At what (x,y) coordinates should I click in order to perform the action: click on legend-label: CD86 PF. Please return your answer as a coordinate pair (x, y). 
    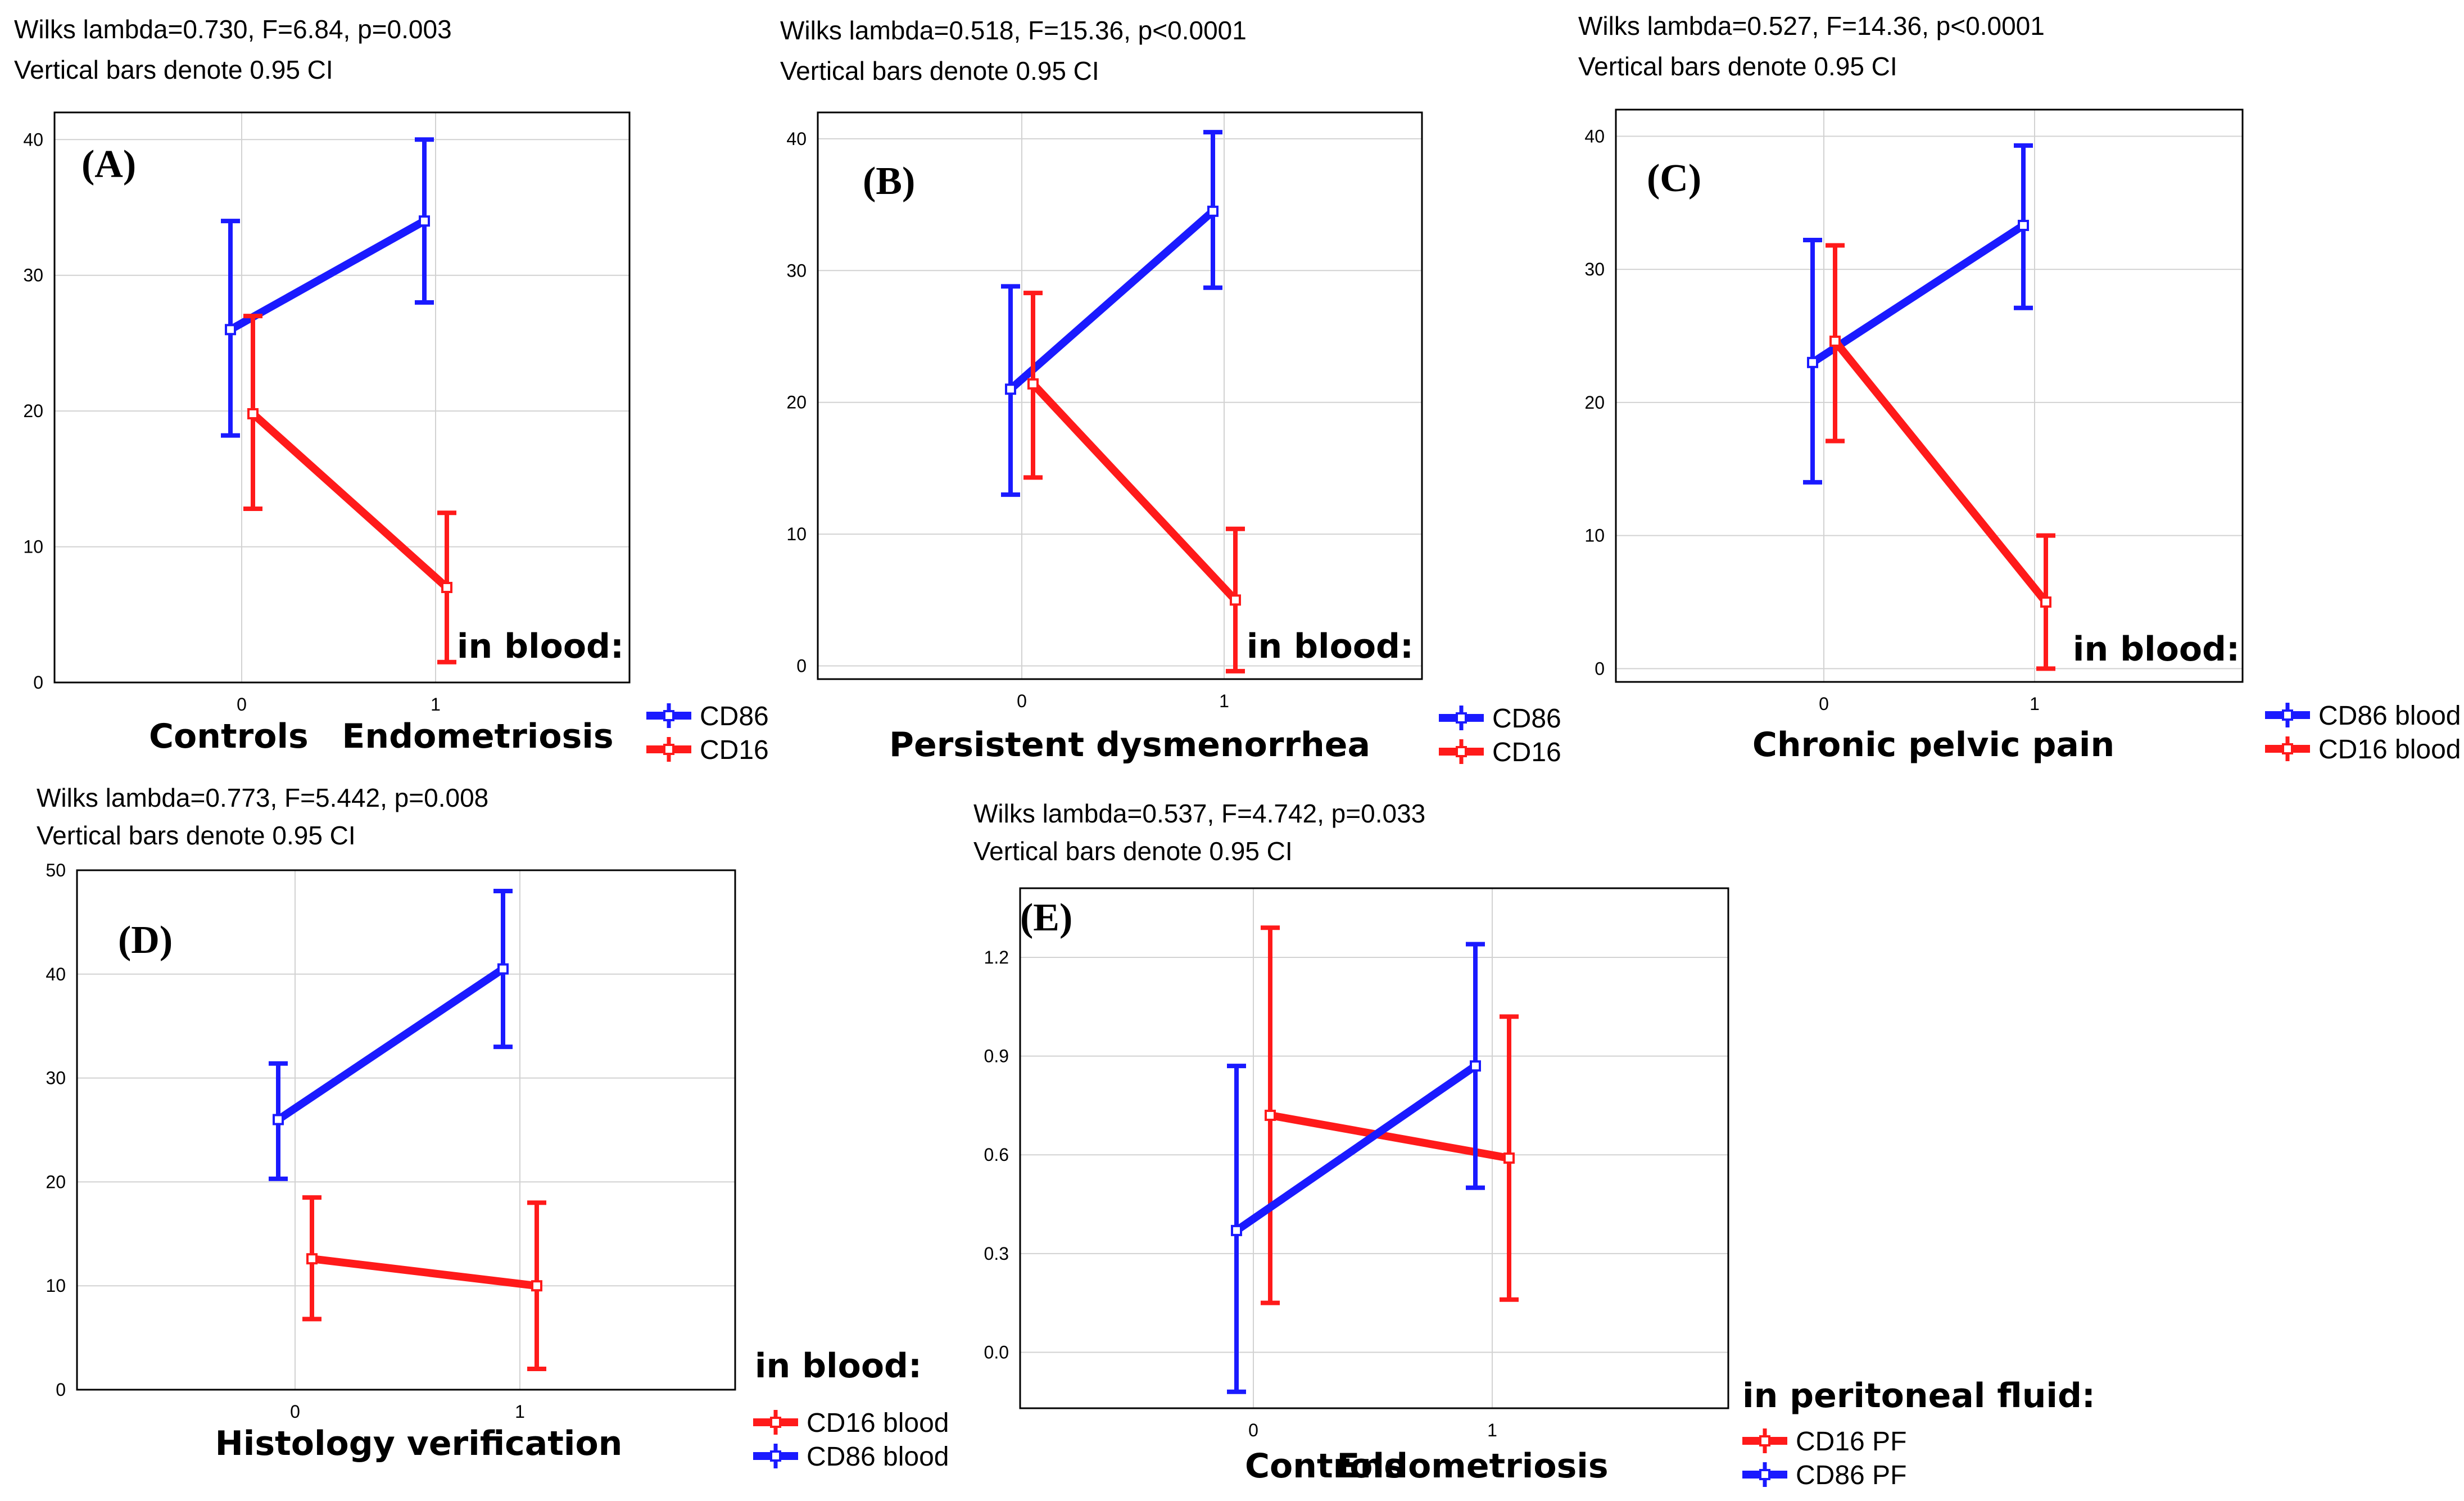
    Looking at the image, I should click on (1851, 1475).